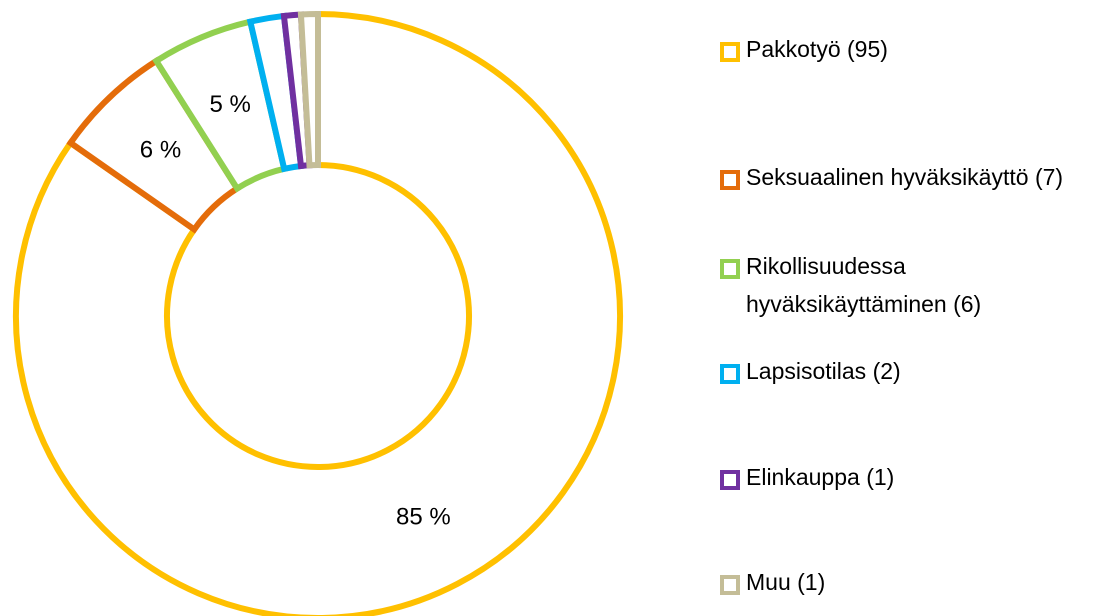 This screenshot has width=1094, height=616. Describe the element at coordinates (903, 374) in the screenshot. I see `legend-item: Lapsisotilas (2)` at that location.